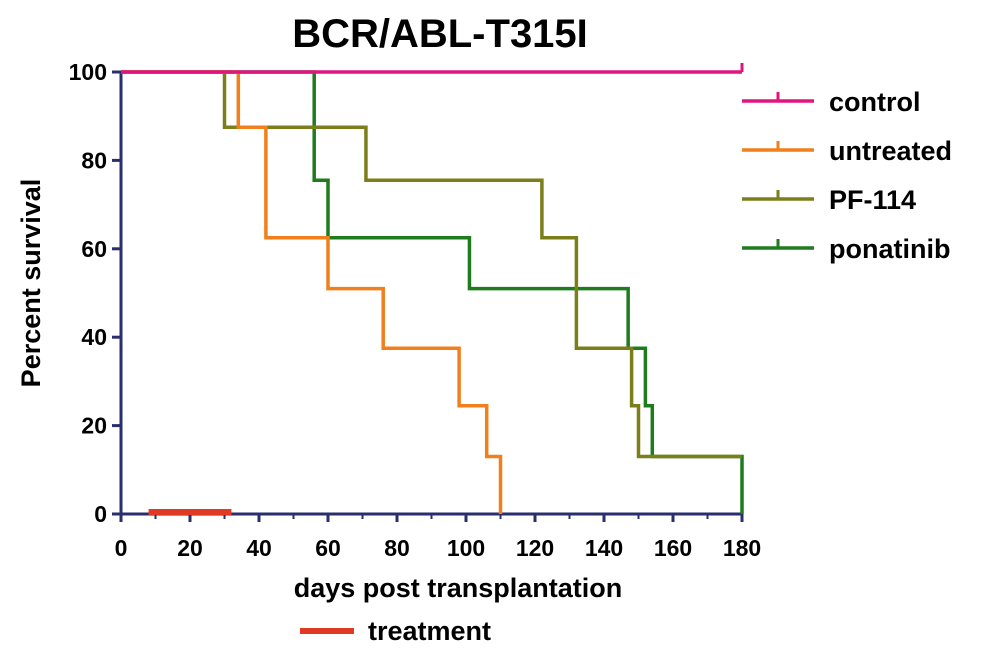 This screenshot has height=653, width=989. What do you see at coordinates (94, 426) in the screenshot?
I see `y-tick-label: 20` at bounding box center [94, 426].